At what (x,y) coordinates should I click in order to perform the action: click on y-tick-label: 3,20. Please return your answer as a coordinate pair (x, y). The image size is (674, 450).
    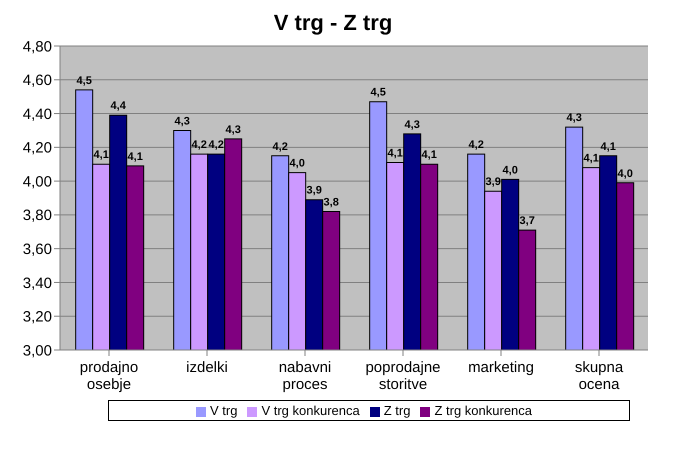
    Looking at the image, I should click on (37, 317).